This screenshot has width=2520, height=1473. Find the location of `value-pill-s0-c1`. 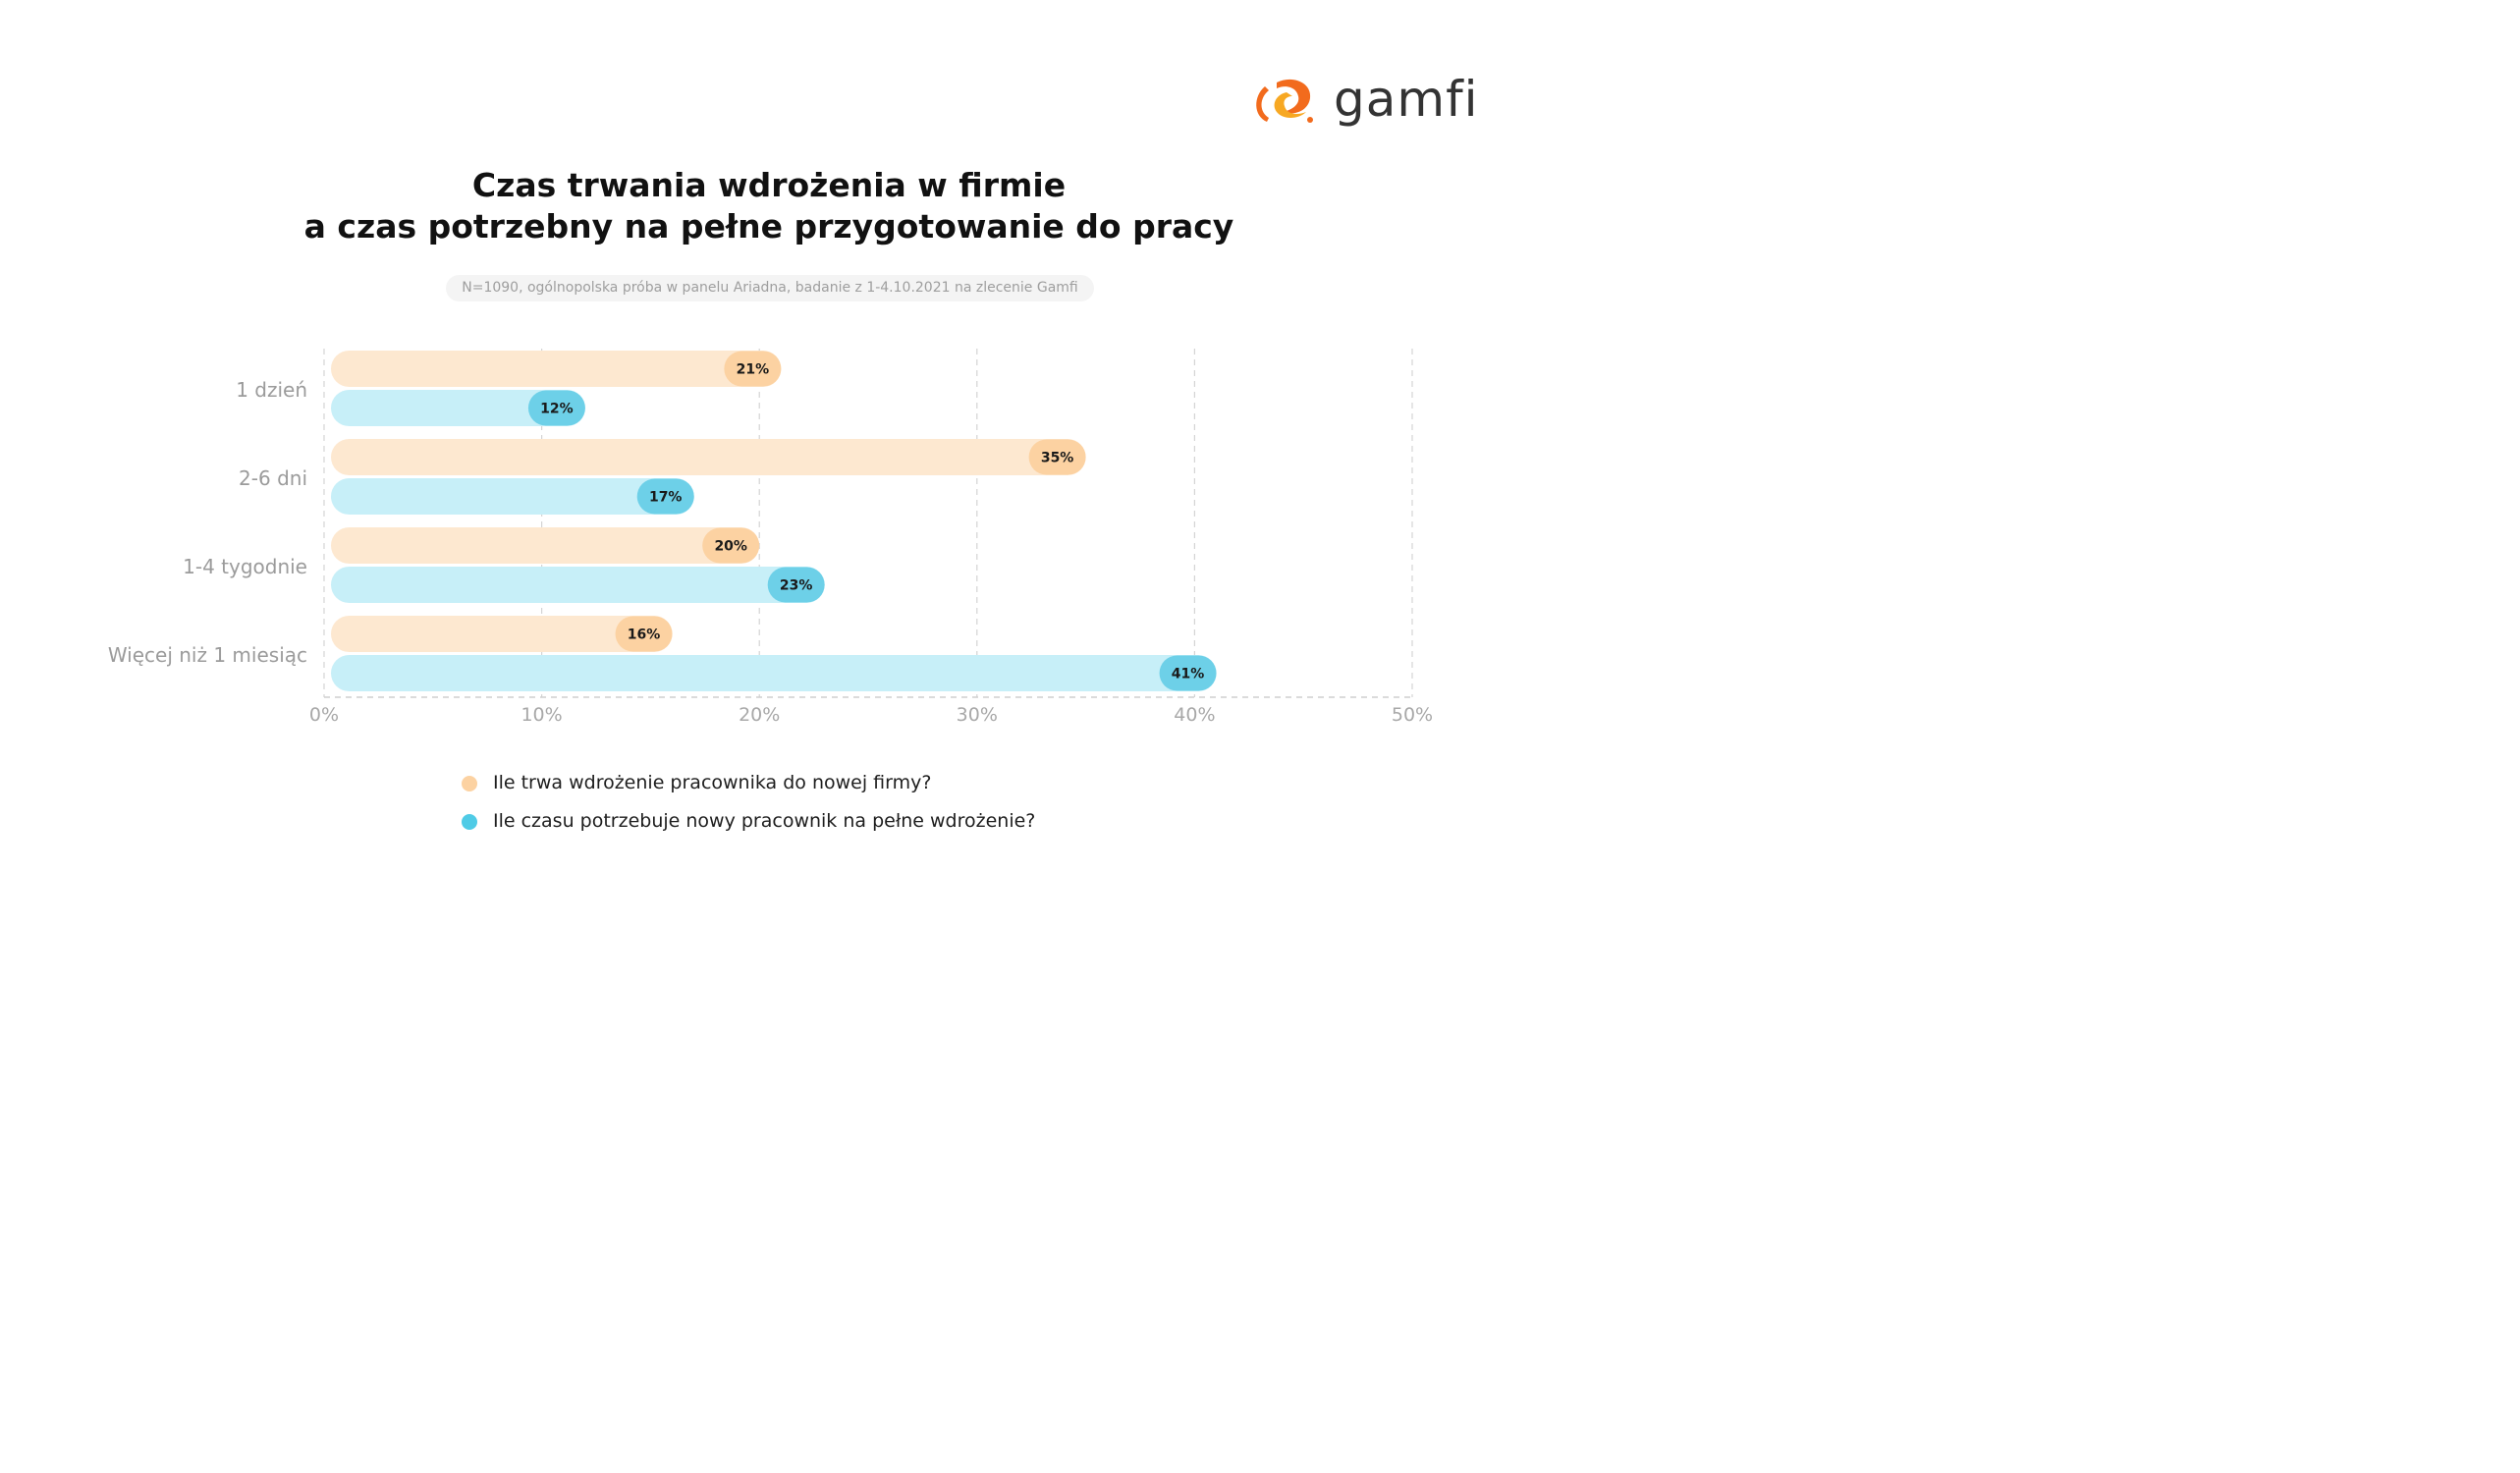

value-pill-s0-c1 is located at coordinates (1057, 457).